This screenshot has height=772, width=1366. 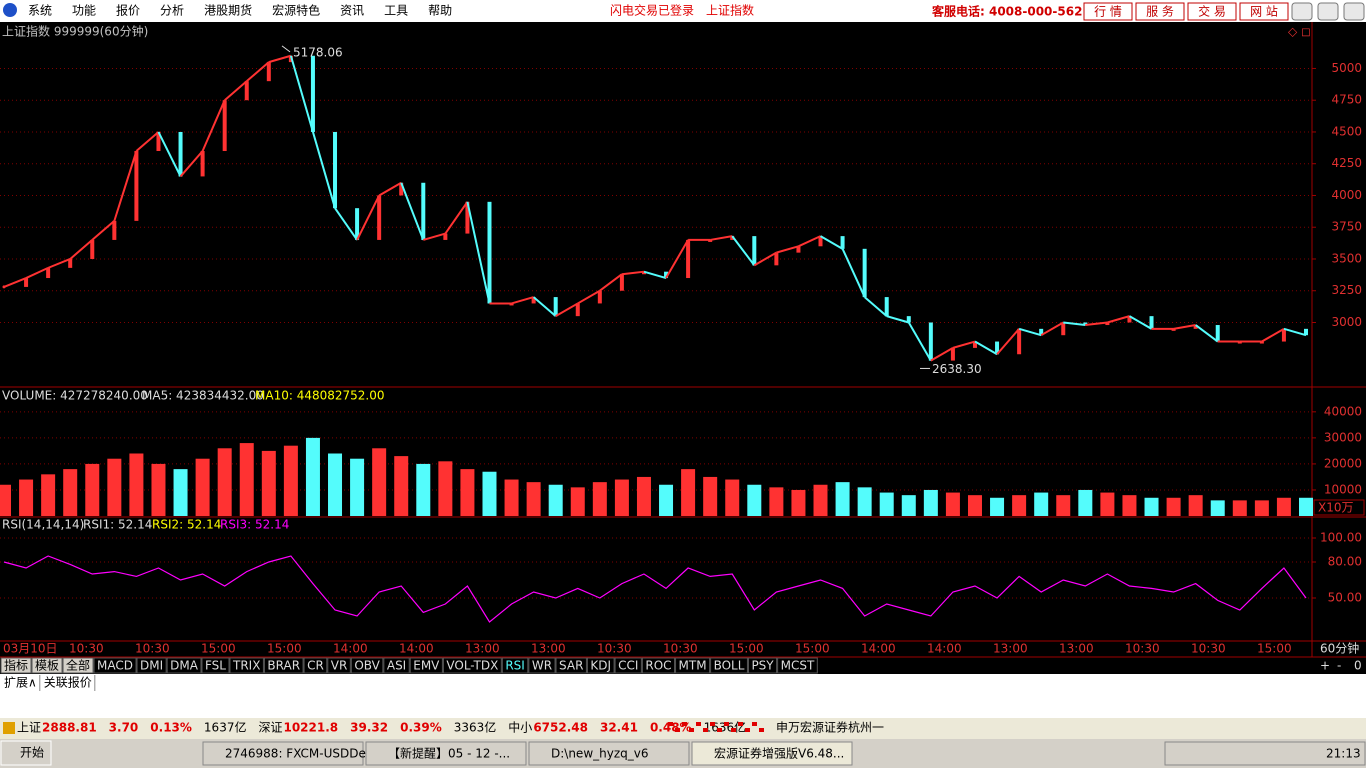 I want to click on tab: EMV, so click(x=426, y=666).